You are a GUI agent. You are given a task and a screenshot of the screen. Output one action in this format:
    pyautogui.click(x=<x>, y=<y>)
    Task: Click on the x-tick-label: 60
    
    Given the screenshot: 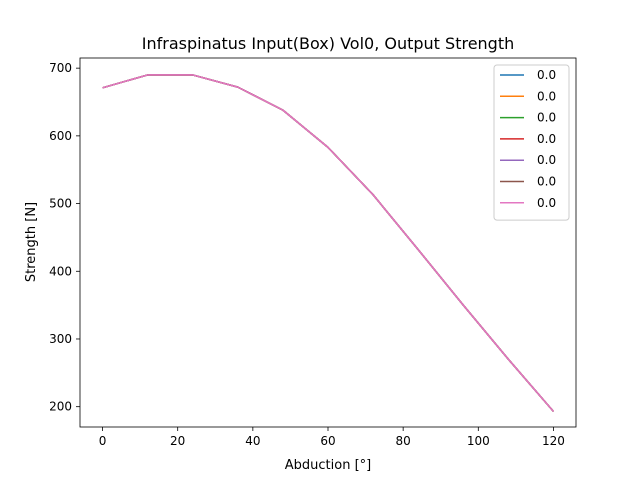 What is the action you would take?
    pyautogui.click(x=327, y=441)
    